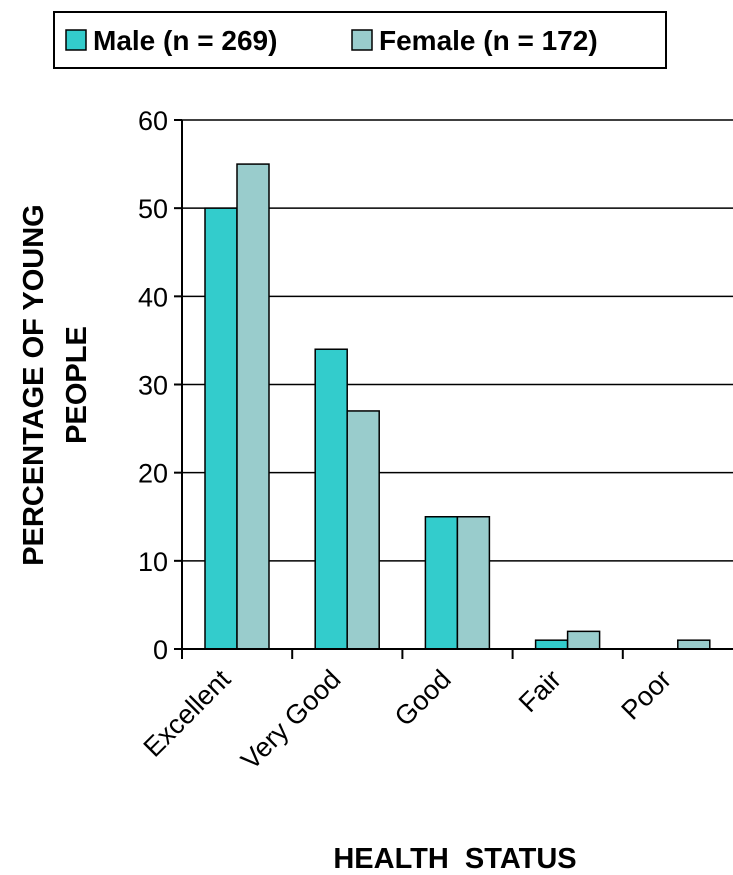  I want to click on y-tick-label: 60, so click(153, 121).